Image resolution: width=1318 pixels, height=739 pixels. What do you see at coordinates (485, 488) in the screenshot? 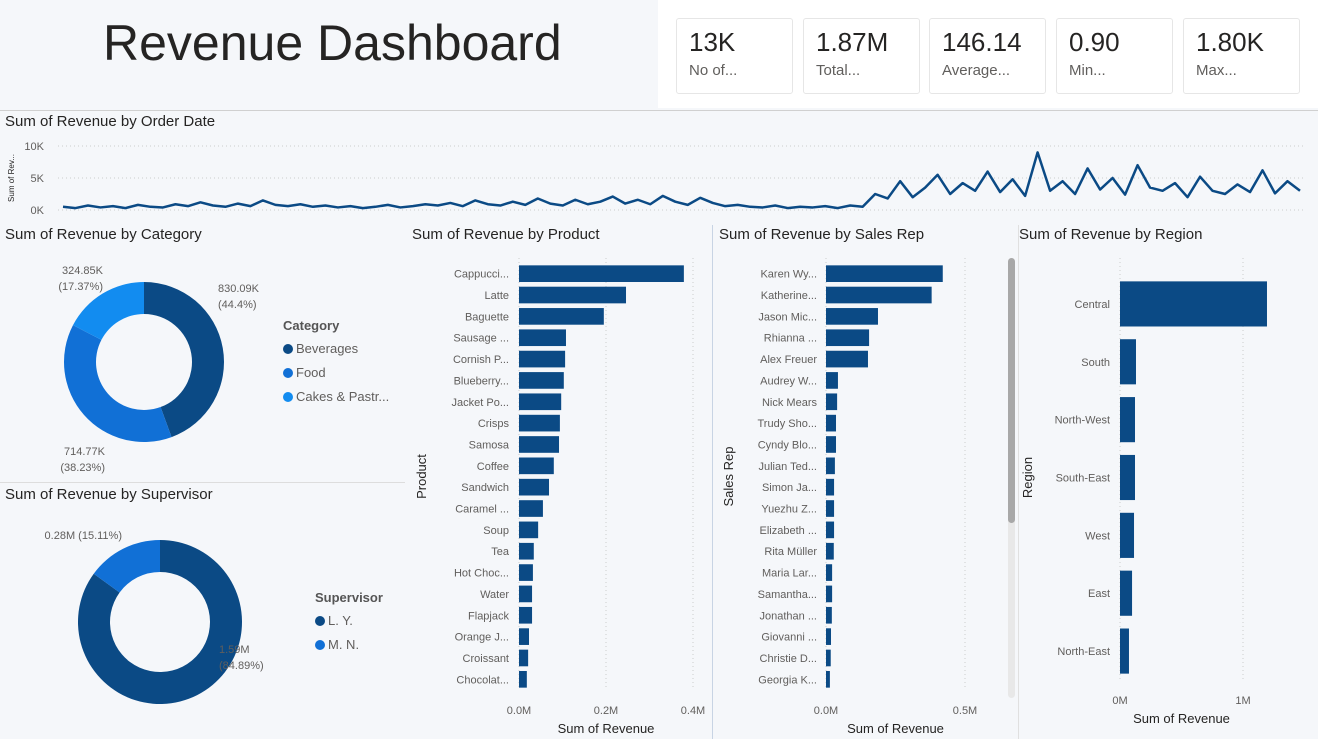
I see `category-label: Sandwich` at bounding box center [485, 488].